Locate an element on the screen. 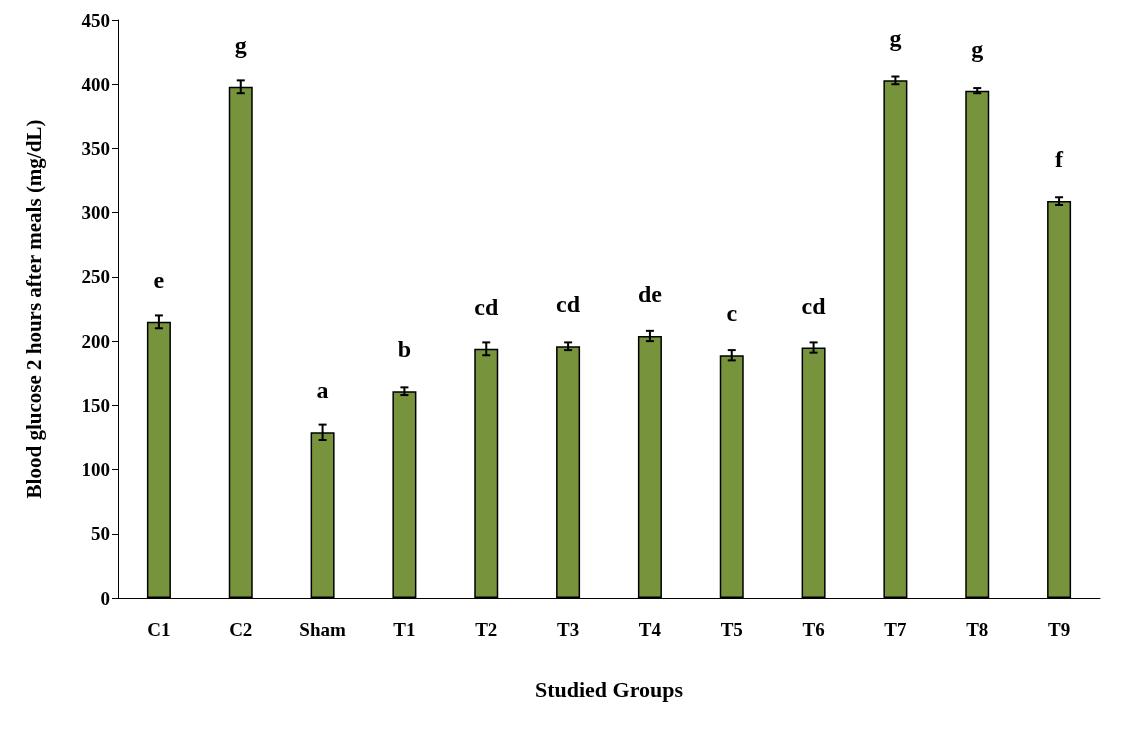 The width and height of the screenshot is (1122, 731). annotation: de is located at coordinates (650, 293).